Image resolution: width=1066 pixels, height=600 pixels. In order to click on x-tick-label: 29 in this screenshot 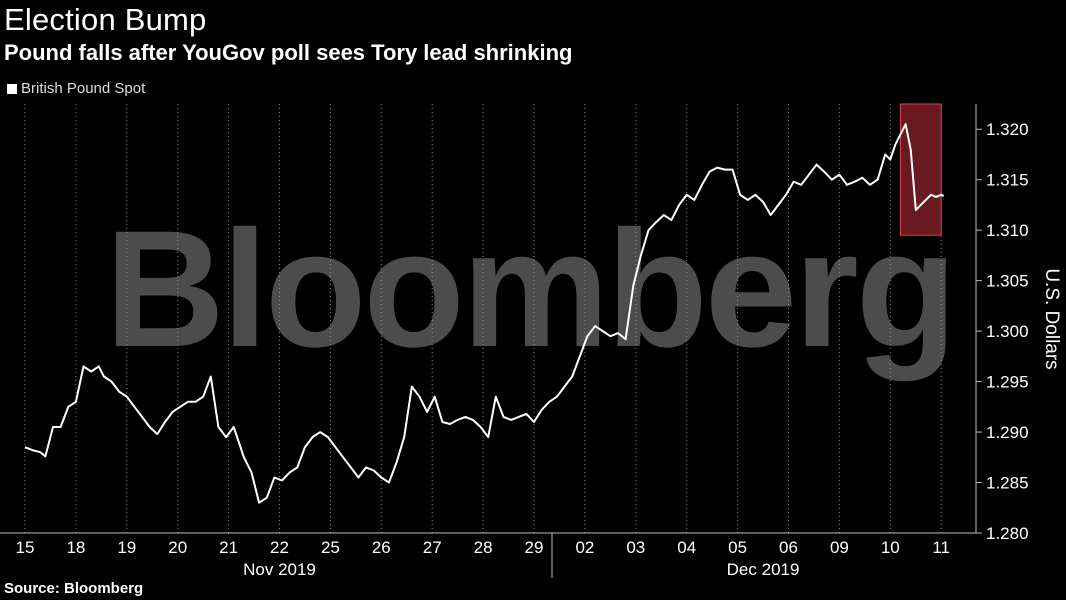, I will do `click(534, 547)`.